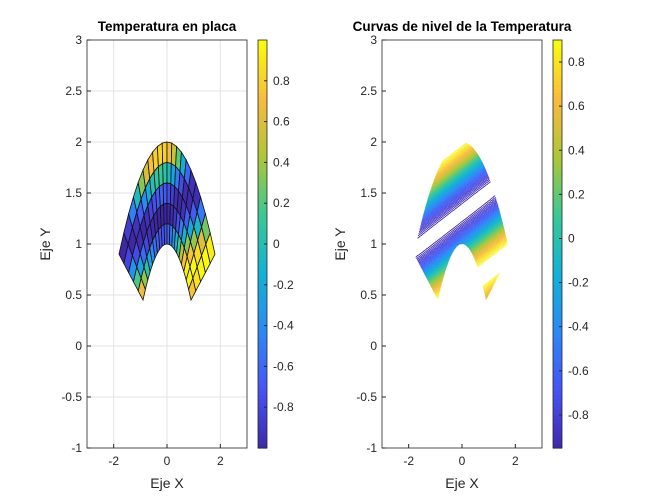  What do you see at coordinates (368, 91) in the screenshot?
I see `y-tick-label: 2.5` at bounding box center [368, 91].